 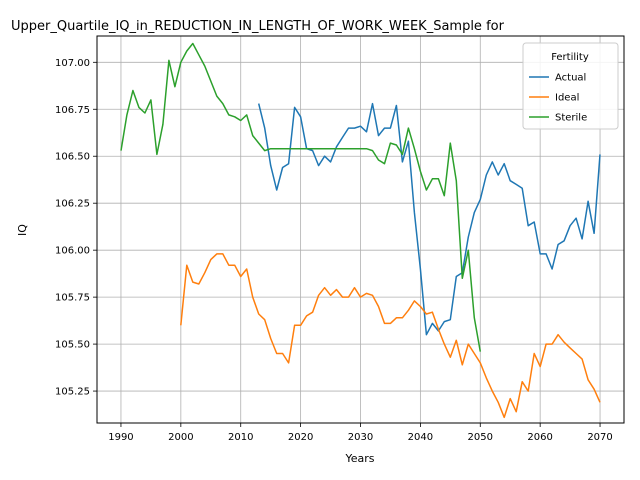 What do you see at coordinates (72, 110) in the screenshot?
I see `y-tick-label: 106.75` at bounding box center [72, 110].